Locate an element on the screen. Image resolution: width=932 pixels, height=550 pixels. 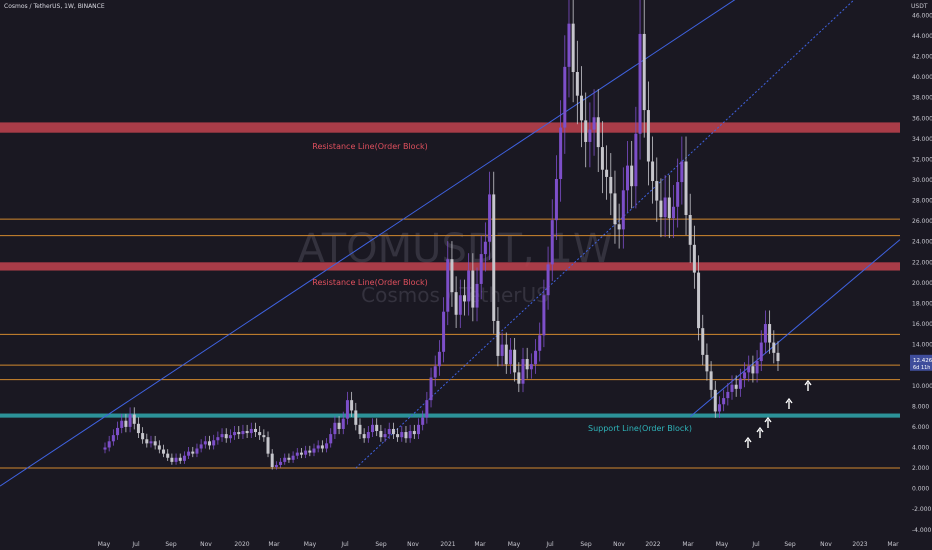
price-tag-bg is located at coordinates (921, 362).